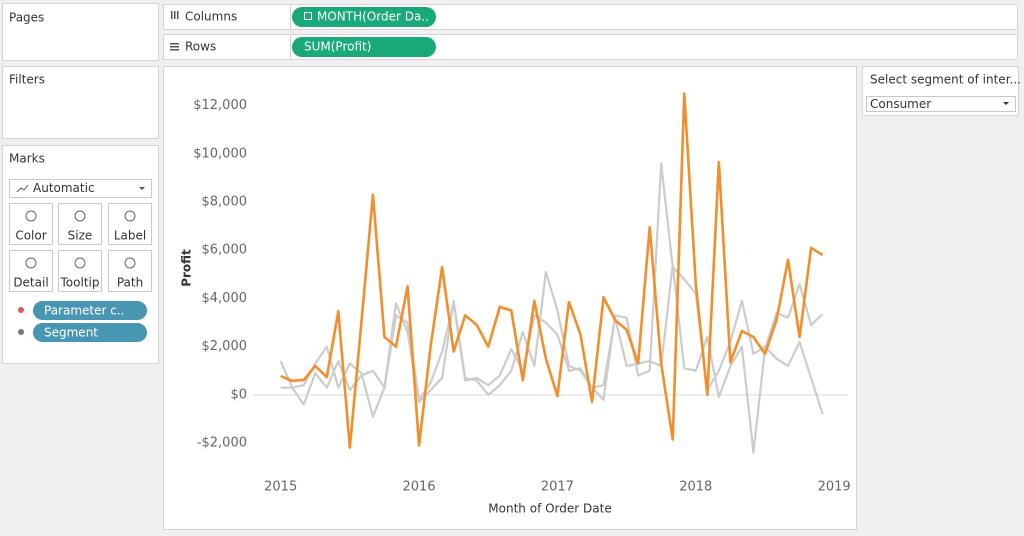  Describe the element at coordinates (64, 188) in the screenshot. I see `mark-type: Automatic` at that location.